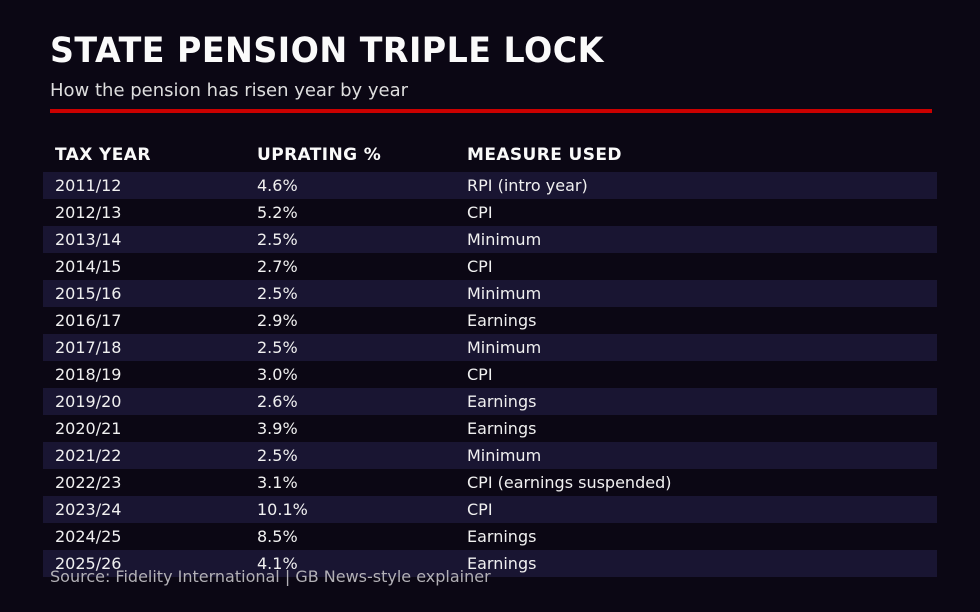 This screenshot has width=980, height=612. What do you see at coordinates (491, 111) in the screenshot?
I see `accent-rule` at bounding box center [491, 111].